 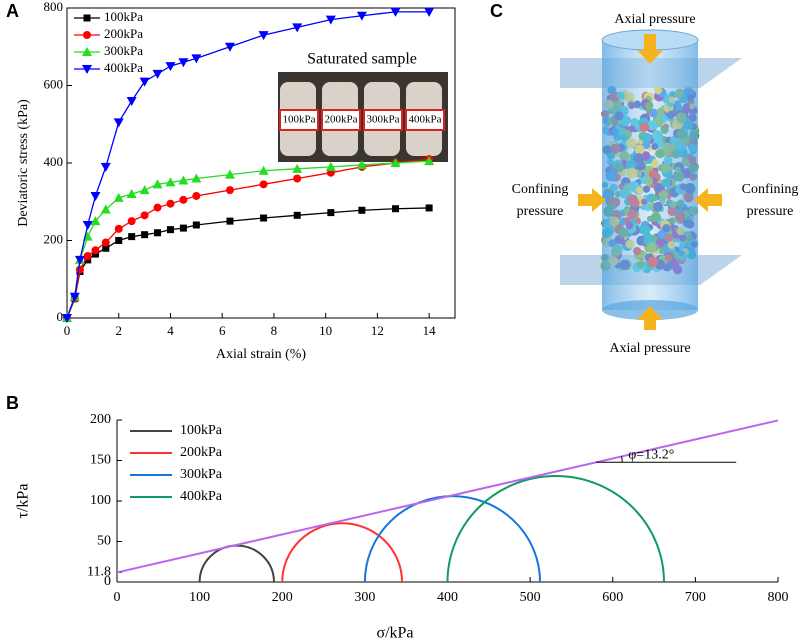 What do you see at coordinates (170, 330) in the screenshot?
I see `x-tick-label: 4` at bounding box center [170, 330].